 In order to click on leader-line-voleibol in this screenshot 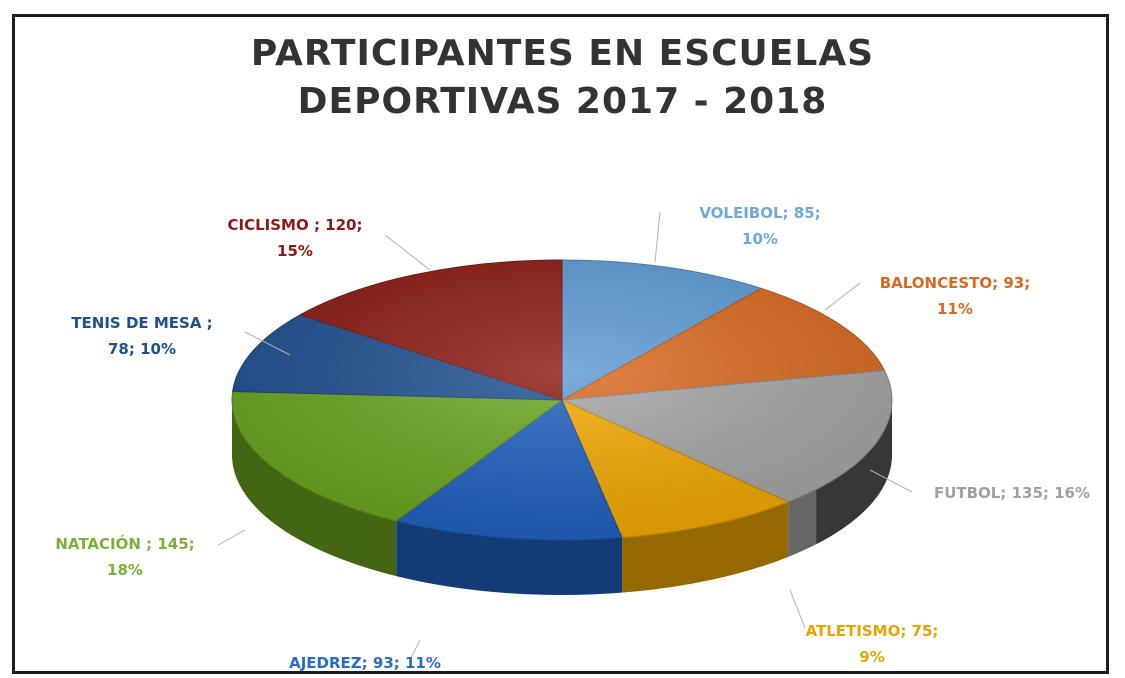, I will do `click(657, 237)`.